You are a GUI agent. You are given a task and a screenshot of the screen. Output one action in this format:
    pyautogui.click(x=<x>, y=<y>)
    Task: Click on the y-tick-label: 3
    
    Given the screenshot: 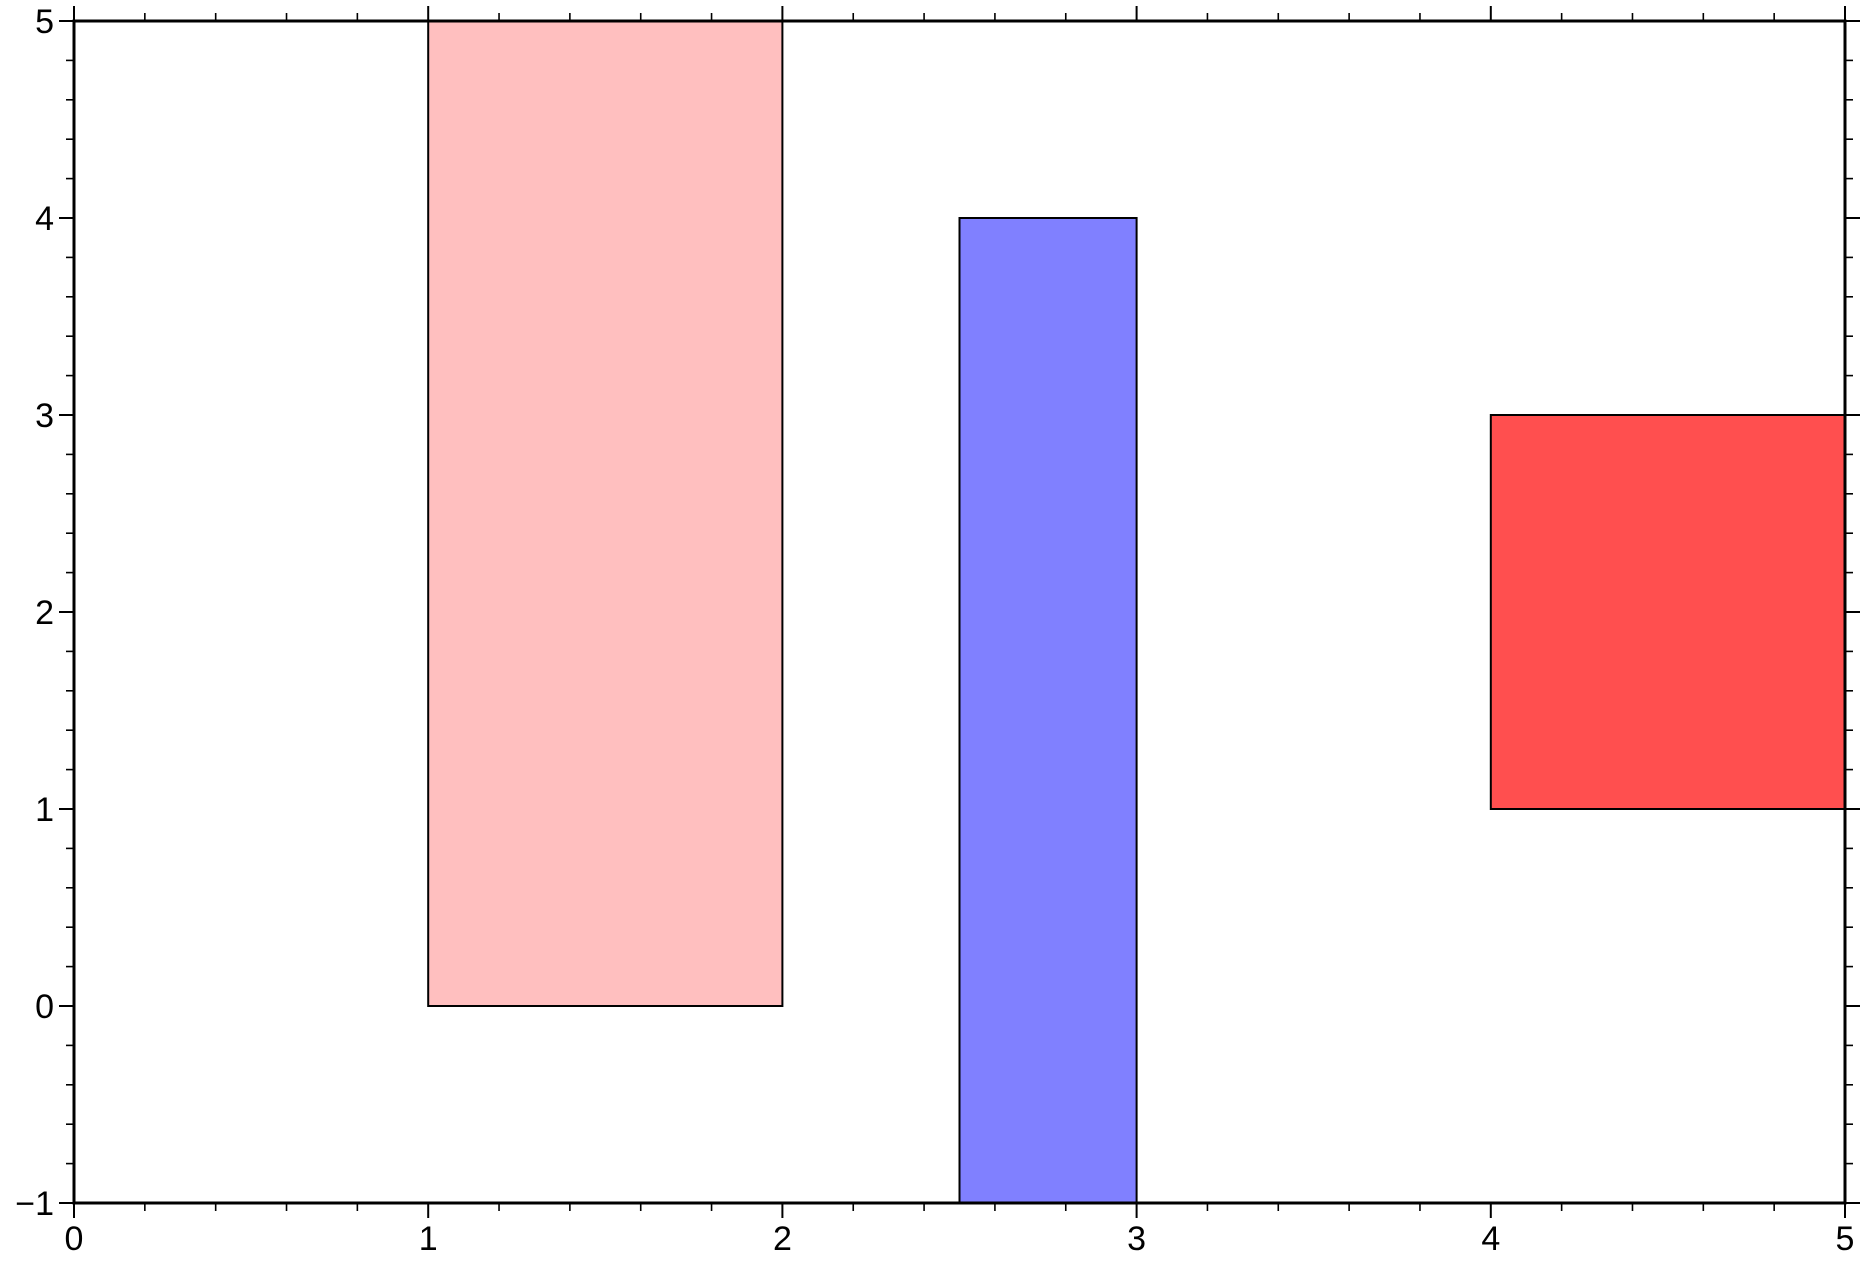 What is the action you would take?
    pyautogui.click(x=44, y=416)
    